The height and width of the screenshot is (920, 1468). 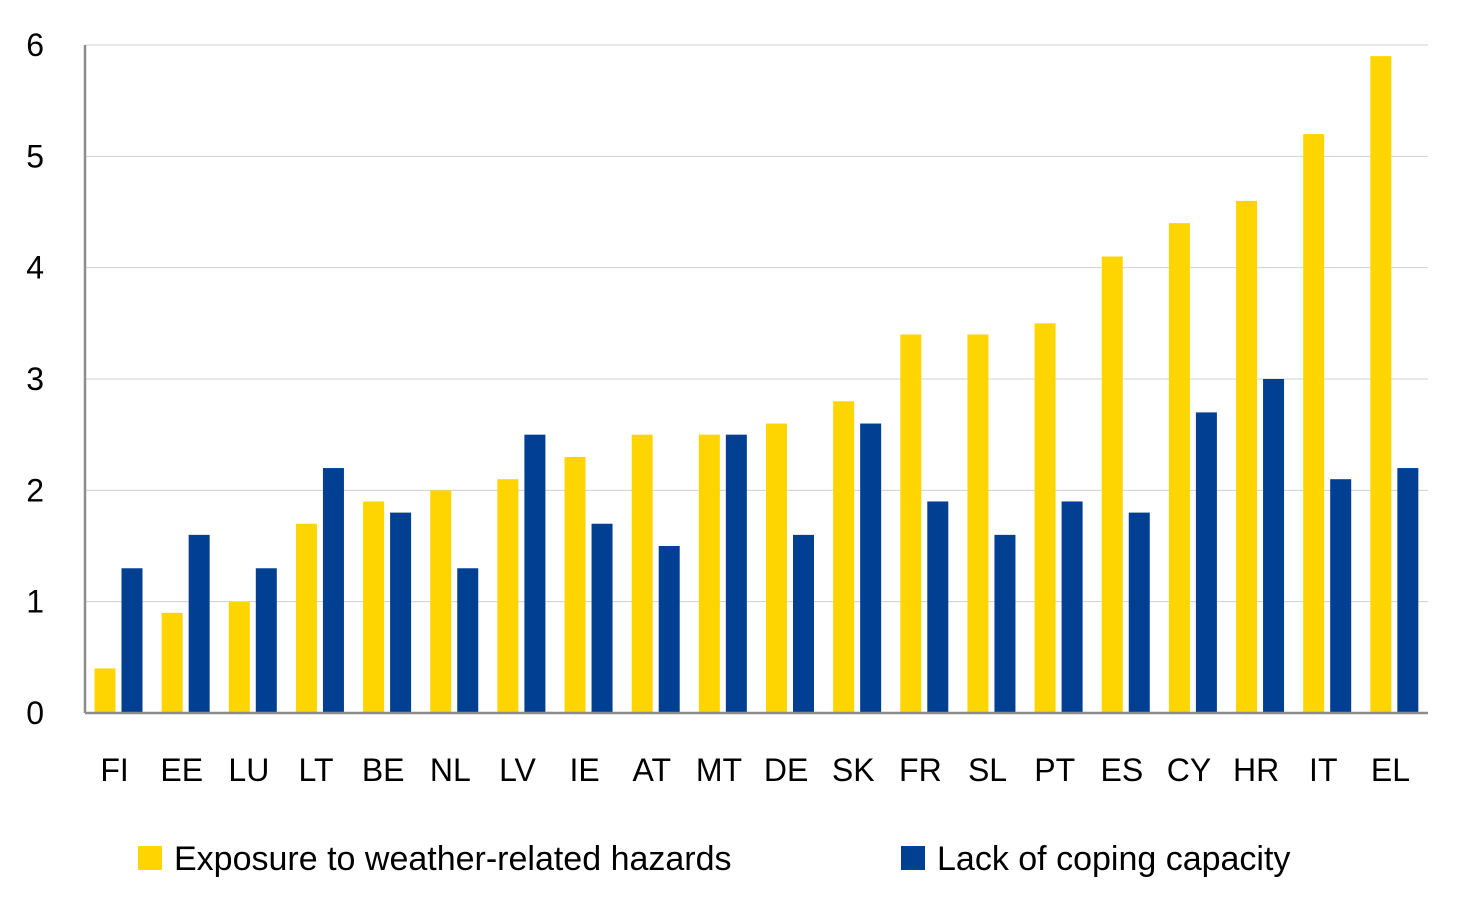 I want to click on legend-label-coping: Lack of coping capacity, so click(x=1113, y=859).